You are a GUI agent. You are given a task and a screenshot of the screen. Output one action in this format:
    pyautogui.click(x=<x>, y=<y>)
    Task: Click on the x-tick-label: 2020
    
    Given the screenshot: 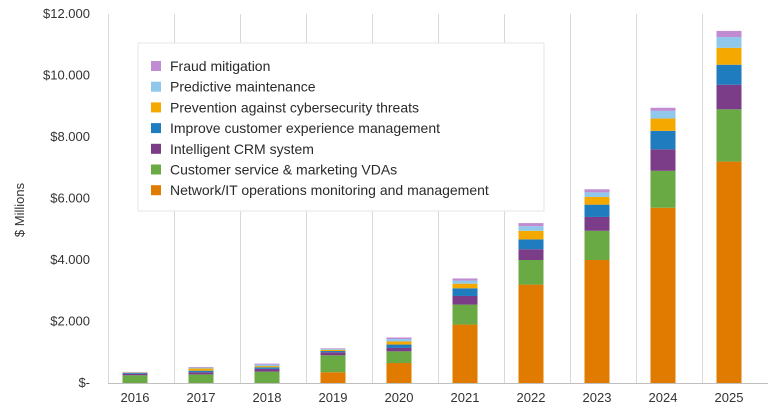 What is the action you would take?
    pyautogui.click(x=399, y=397)
    